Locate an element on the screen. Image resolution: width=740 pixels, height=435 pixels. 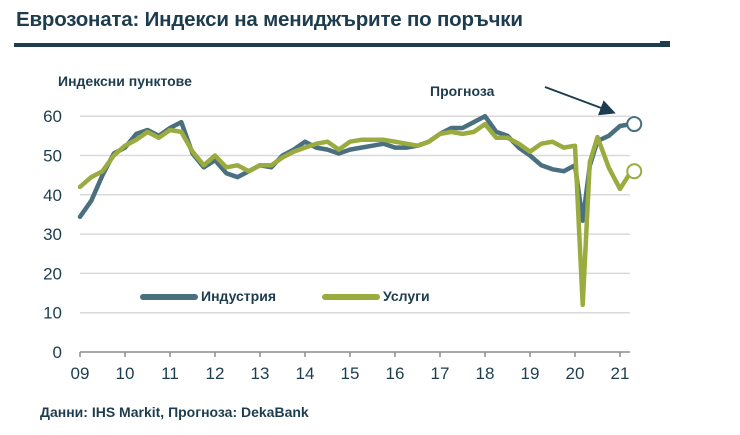
y-tick-label: 10 is located at coordinates (52, 313).